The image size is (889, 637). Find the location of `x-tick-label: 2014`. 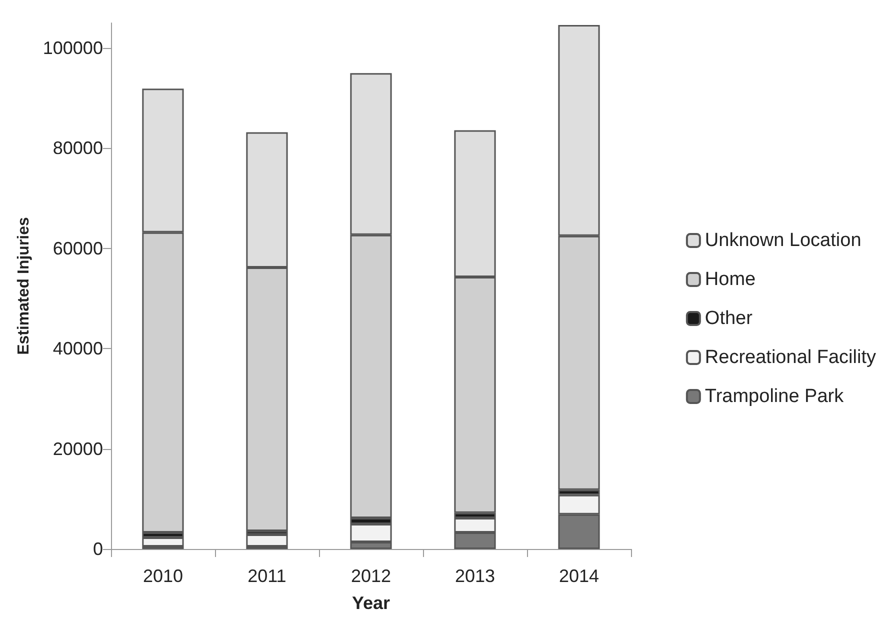

x-tick-label: 2014 is located at coordinates (579, 576).